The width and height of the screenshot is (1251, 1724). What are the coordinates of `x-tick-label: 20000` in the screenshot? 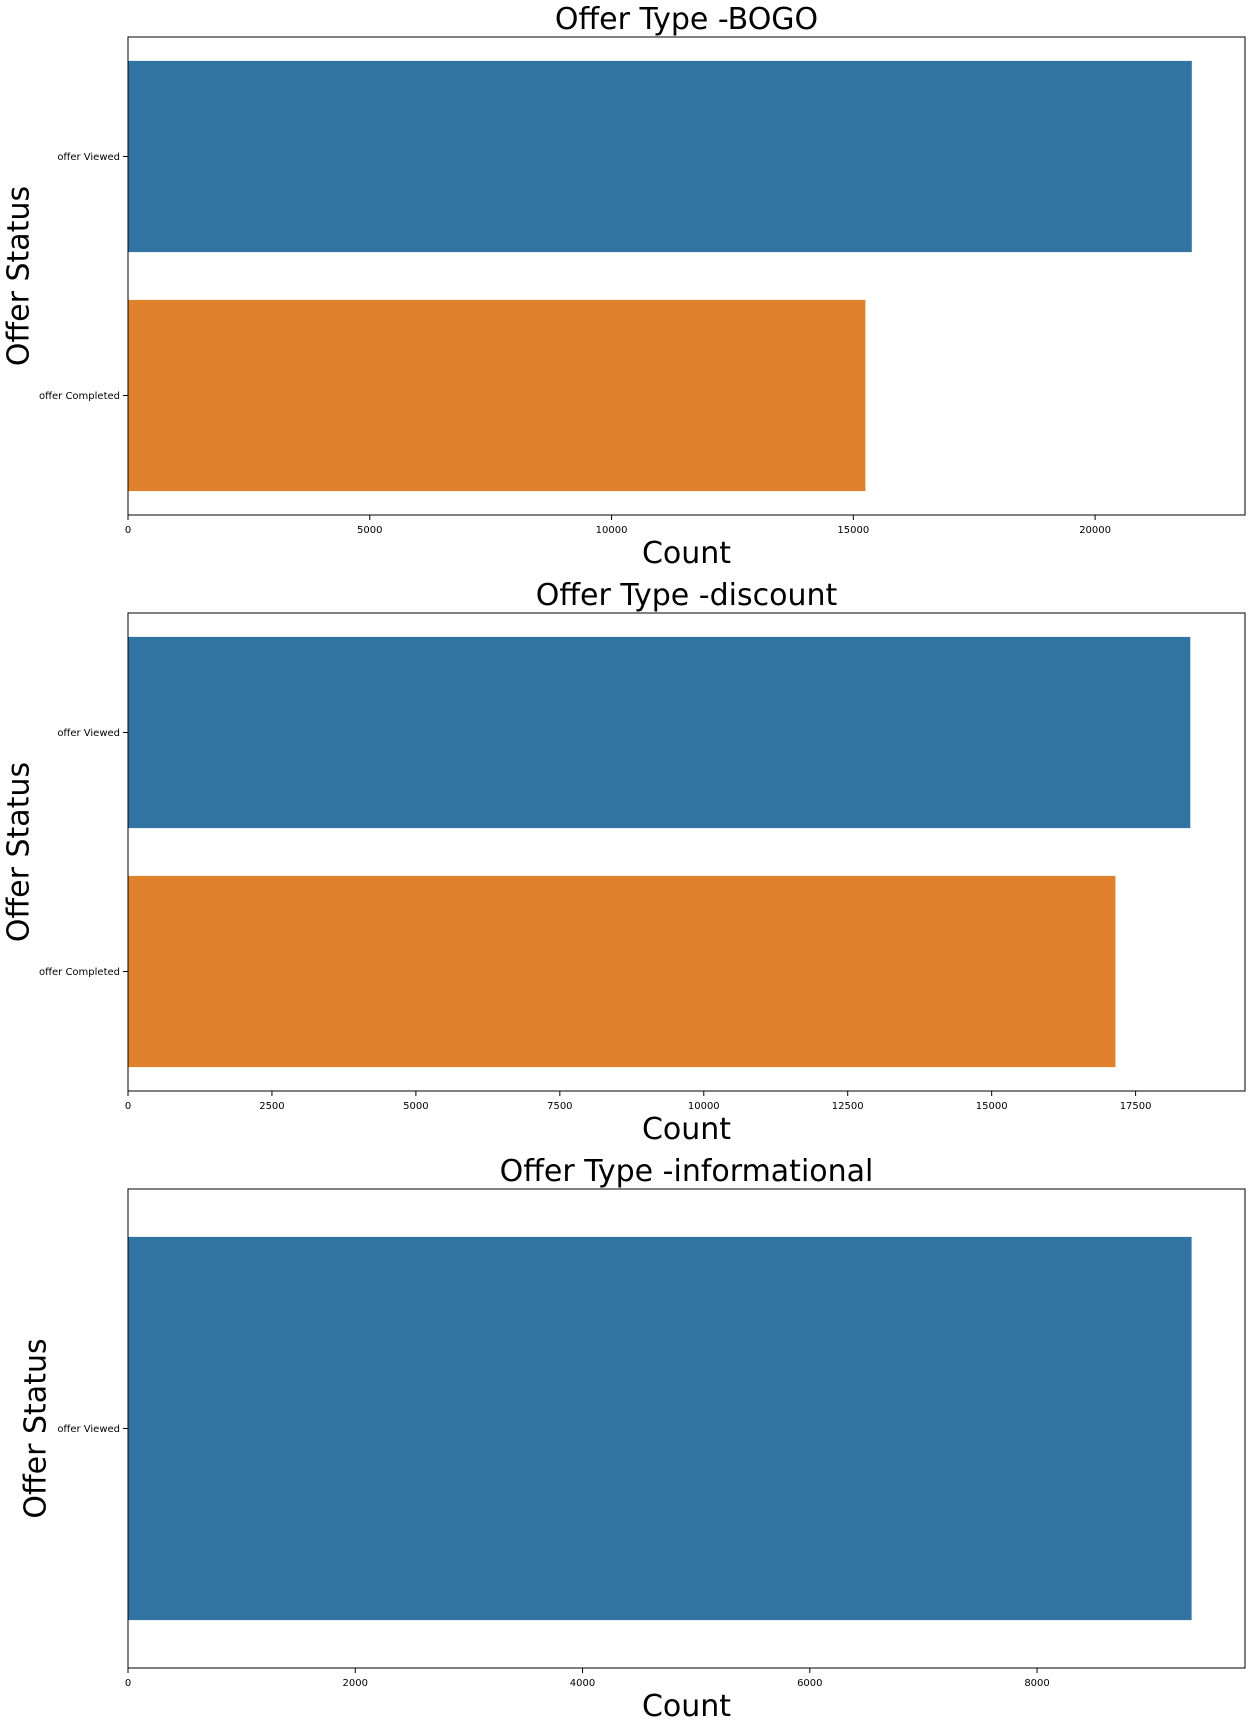 It's located at (1095, 530).